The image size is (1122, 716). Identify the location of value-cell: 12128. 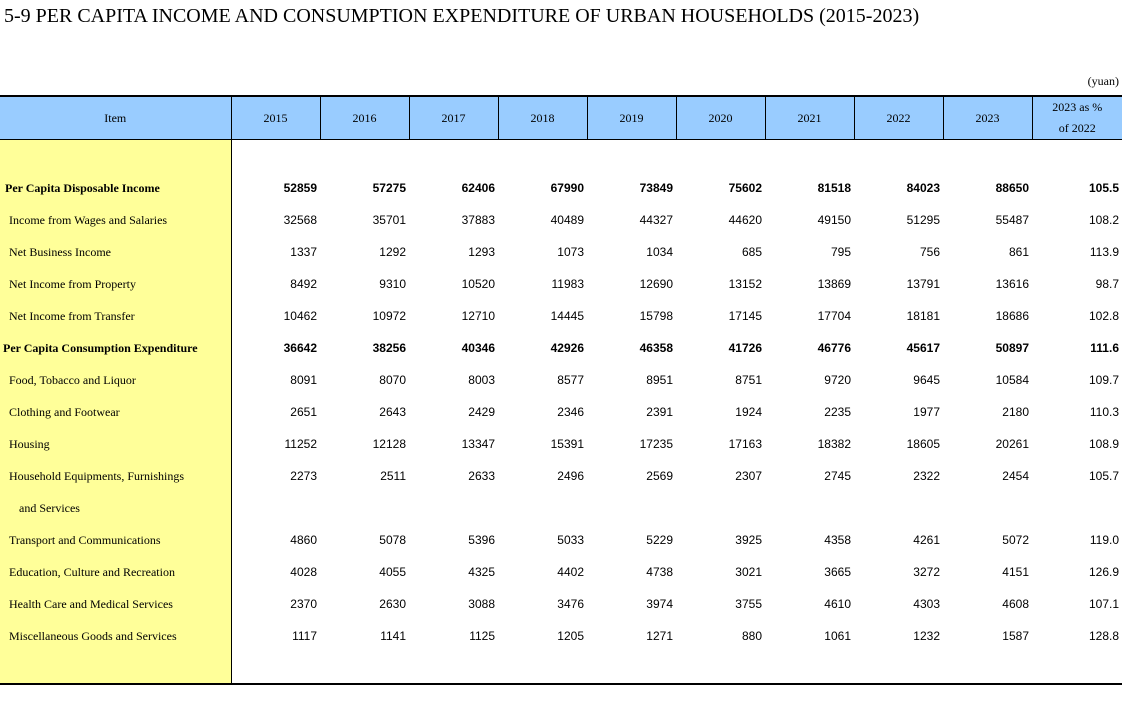
(389, 444).